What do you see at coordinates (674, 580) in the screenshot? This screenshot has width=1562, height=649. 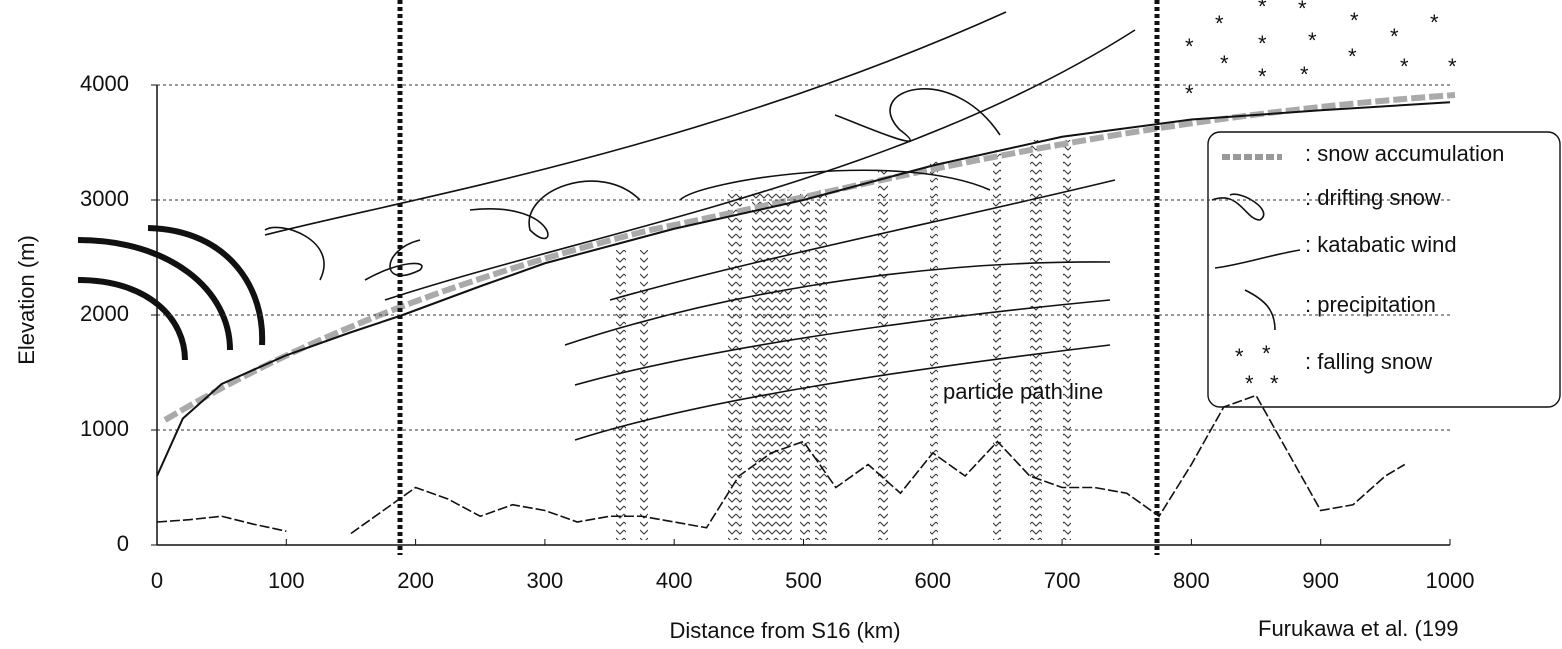 I see `x-tick-label: 400` at bounding box center [674, 580].